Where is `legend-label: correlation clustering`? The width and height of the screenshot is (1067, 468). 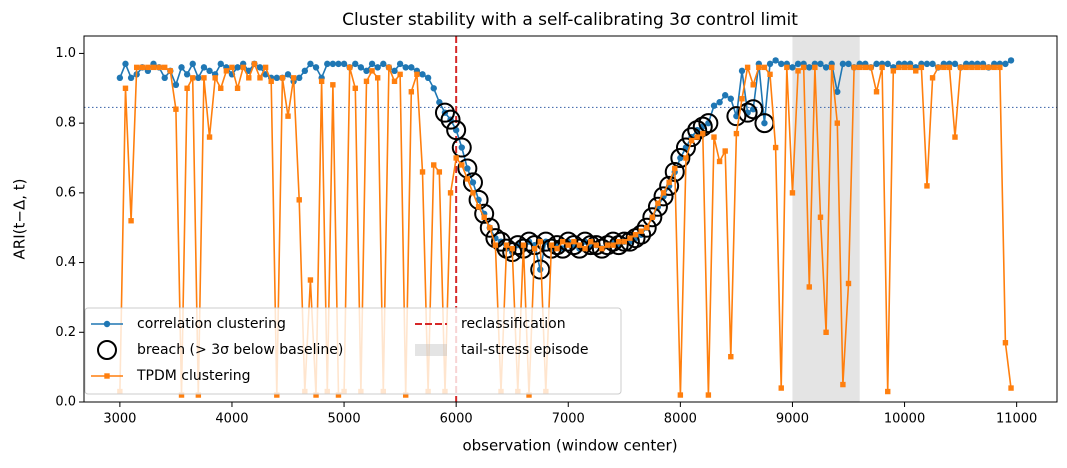
legend-label: correlation clustering is located at coordinates (211, 324).